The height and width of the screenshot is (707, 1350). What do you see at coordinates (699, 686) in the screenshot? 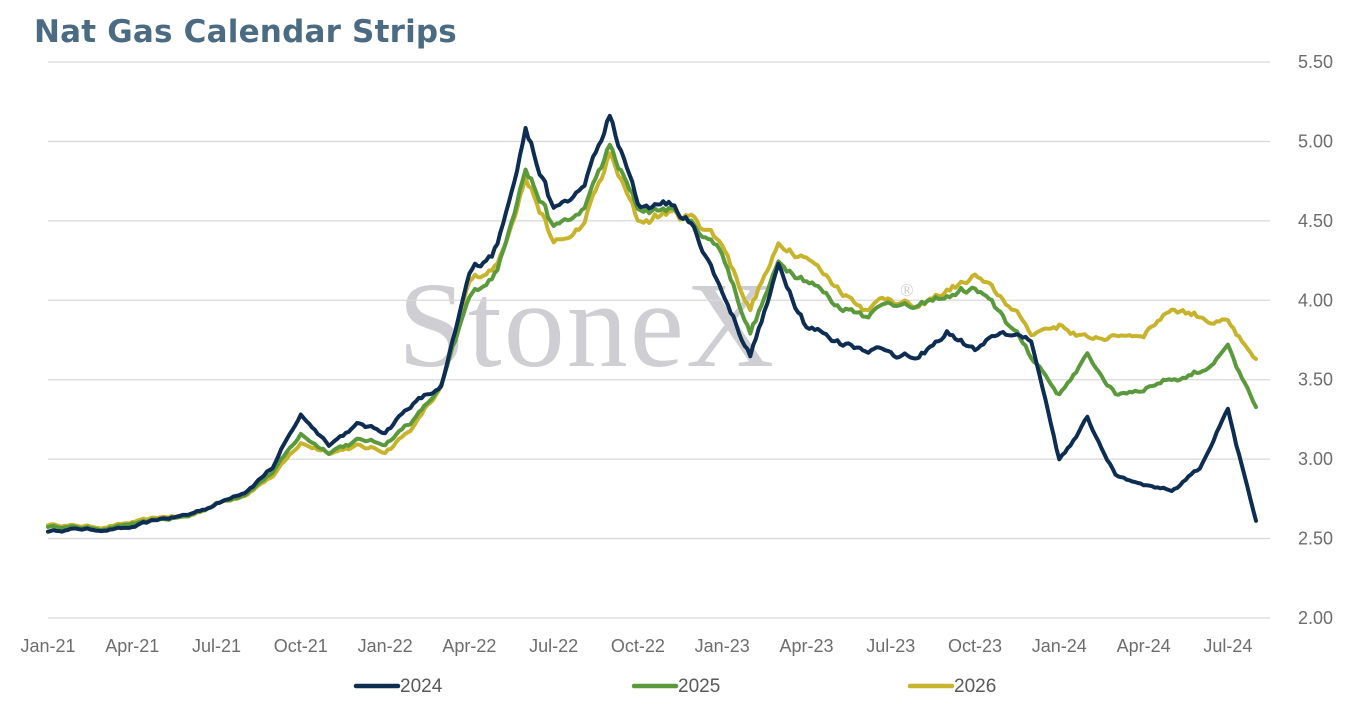
I see `legend-label: 2025` at bounding box center [699, 686].